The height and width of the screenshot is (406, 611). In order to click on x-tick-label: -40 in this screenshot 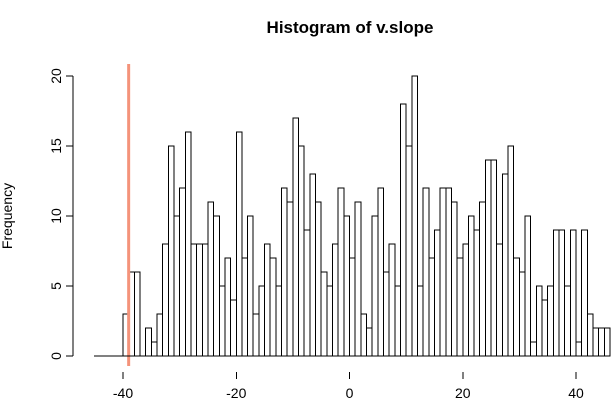, I will do `click(123, 393)`.